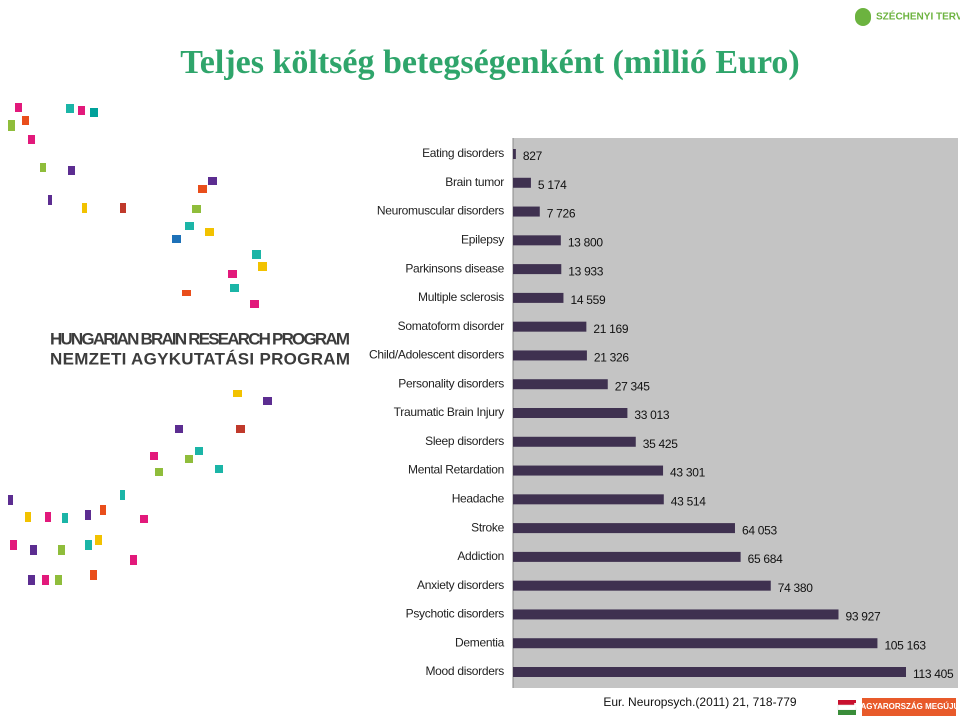 The image size is (960, 720). What do you see at coordinates (200, 338) in the screenshot?
I see `logo-line: HUNGARIAN BRAIN RESEARCH PROGRAM` at bounding box center [200, 338].